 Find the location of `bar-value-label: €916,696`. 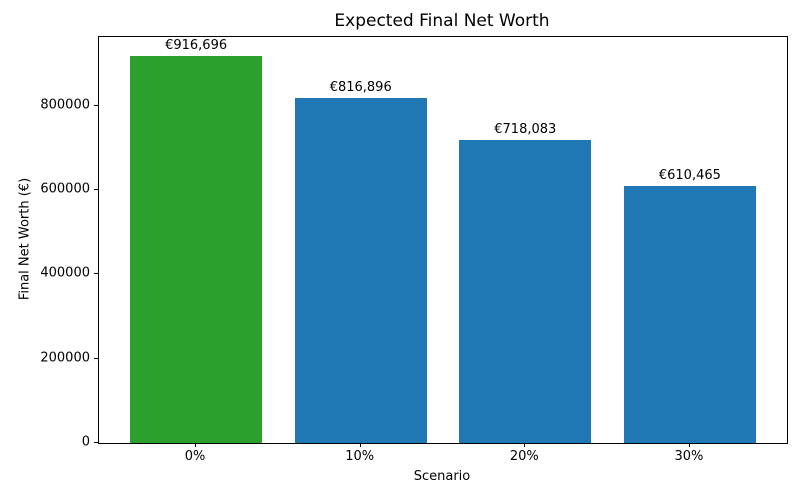

bar-value-label: €916,696 is located at coordinates (196, 46).